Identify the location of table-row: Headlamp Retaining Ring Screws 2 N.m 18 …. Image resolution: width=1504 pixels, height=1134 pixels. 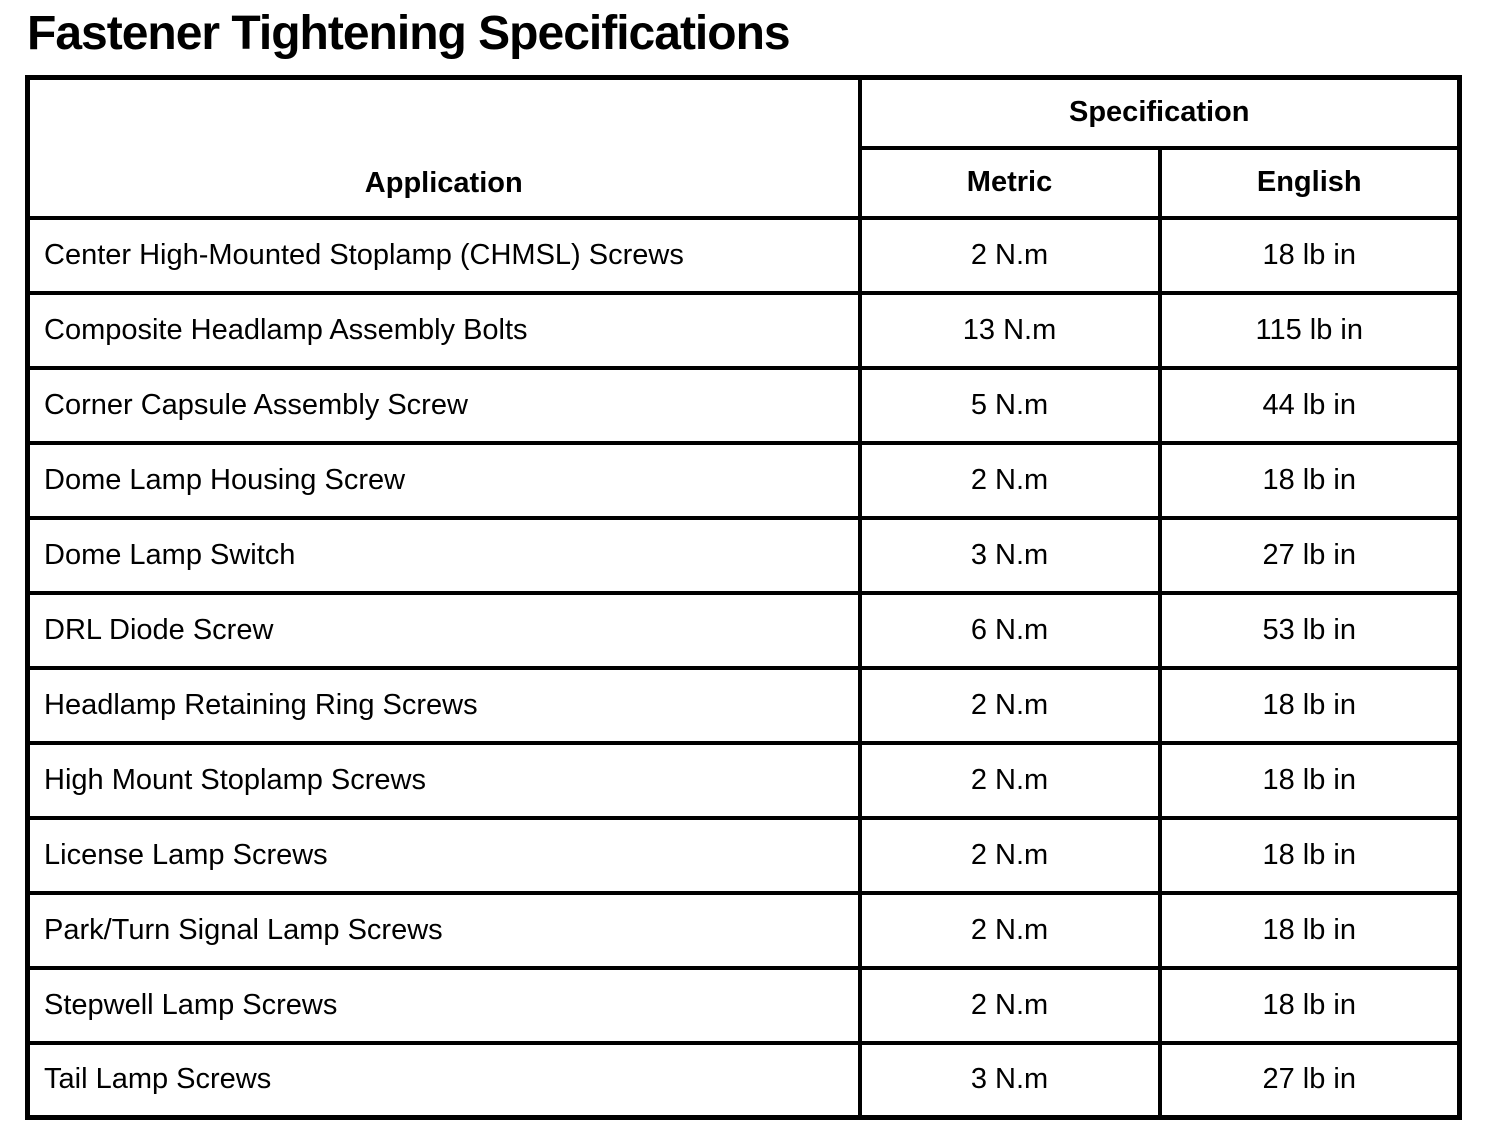
(743, 705).